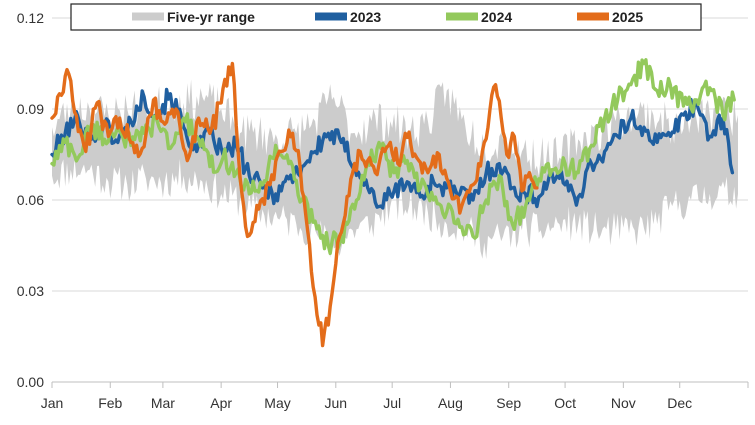 The image size is (755, 425). I want to click on x-tick-label: Mar, so click(163, 403).